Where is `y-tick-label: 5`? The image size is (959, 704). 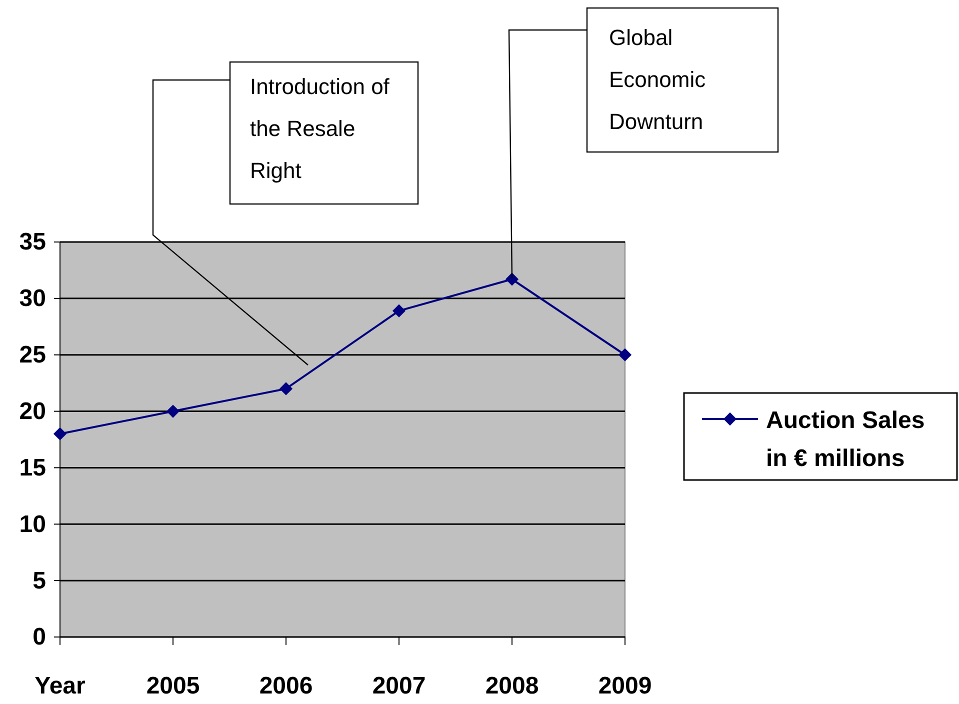 y-tick-label: 5 is located at coordinates (39, 580).